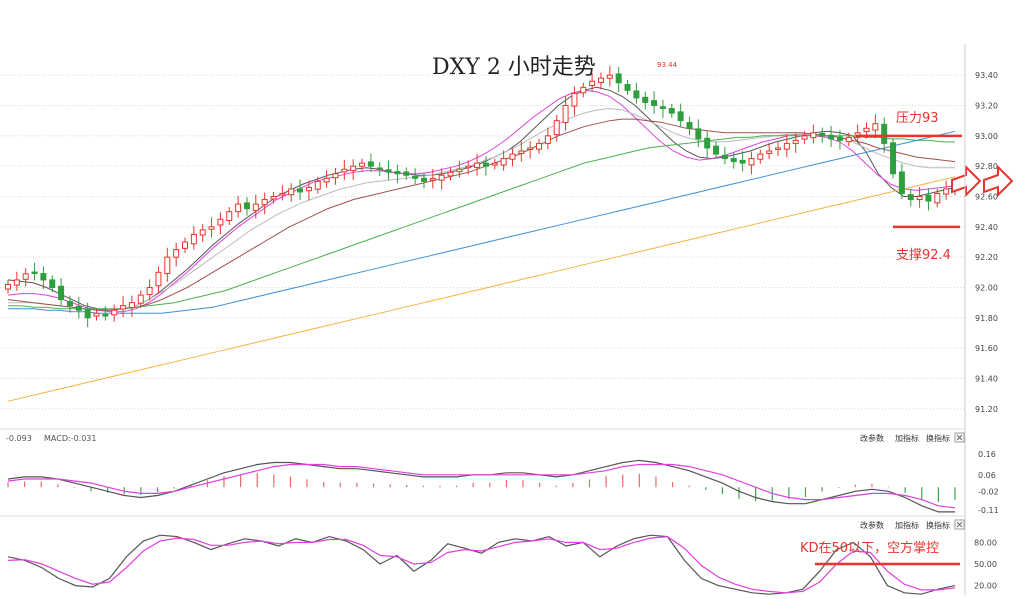 This screenshot has height=599, width=1024. What do you see at coordinates (51, 438) in the screenshot?
I see `macd-header: -0.093 MACD:-0.031` at bounding box center [51, 438].